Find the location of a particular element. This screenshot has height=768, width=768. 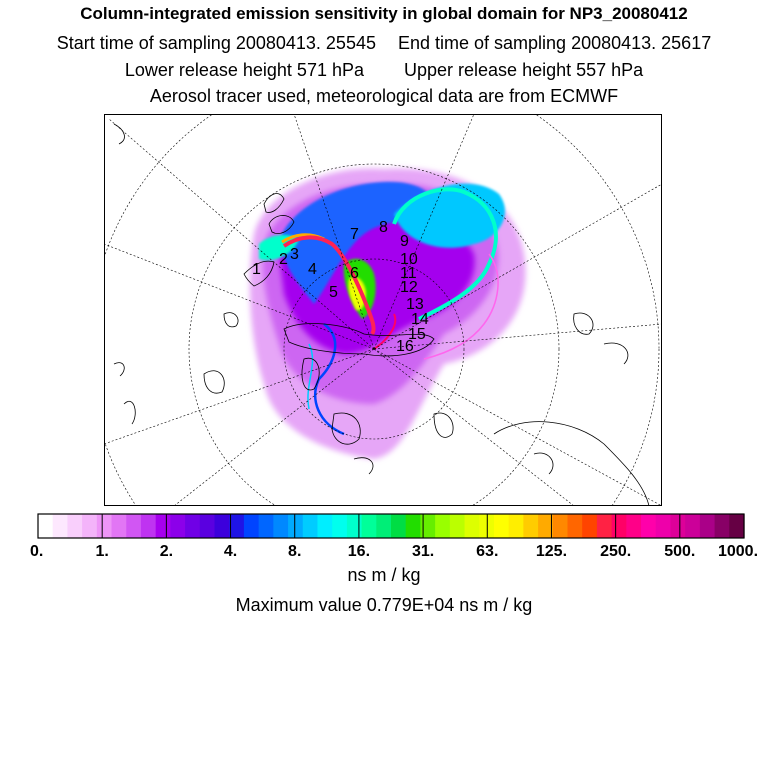

marker-8: 8 is located at coordinates (383, 227).